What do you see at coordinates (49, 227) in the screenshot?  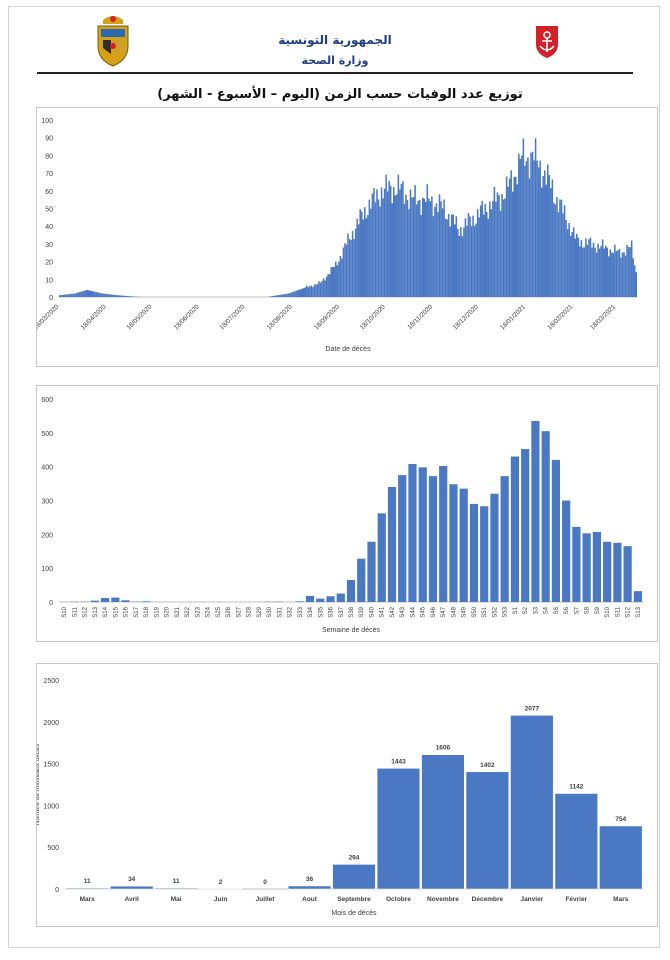 I see `y-tick-label: 40` at bounding box center [49, 227].